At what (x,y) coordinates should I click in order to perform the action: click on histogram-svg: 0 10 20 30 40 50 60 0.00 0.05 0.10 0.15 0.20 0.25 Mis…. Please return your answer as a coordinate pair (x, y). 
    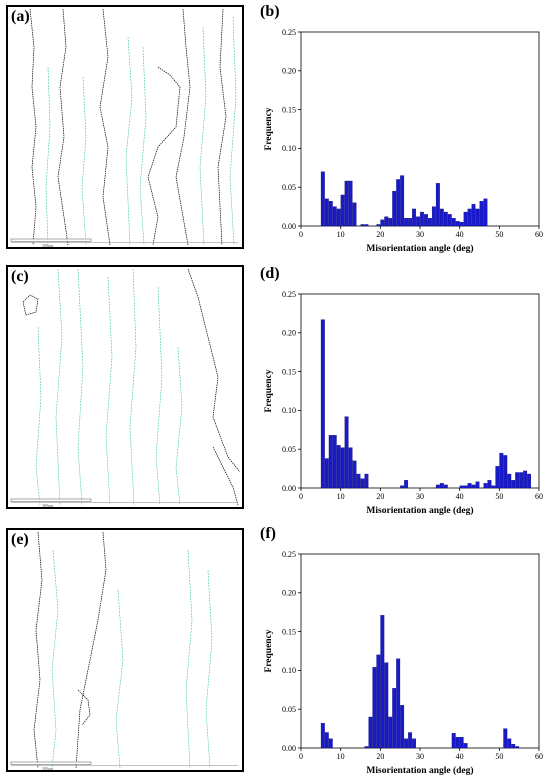
    Looking at the image, I should click on (403, 141).